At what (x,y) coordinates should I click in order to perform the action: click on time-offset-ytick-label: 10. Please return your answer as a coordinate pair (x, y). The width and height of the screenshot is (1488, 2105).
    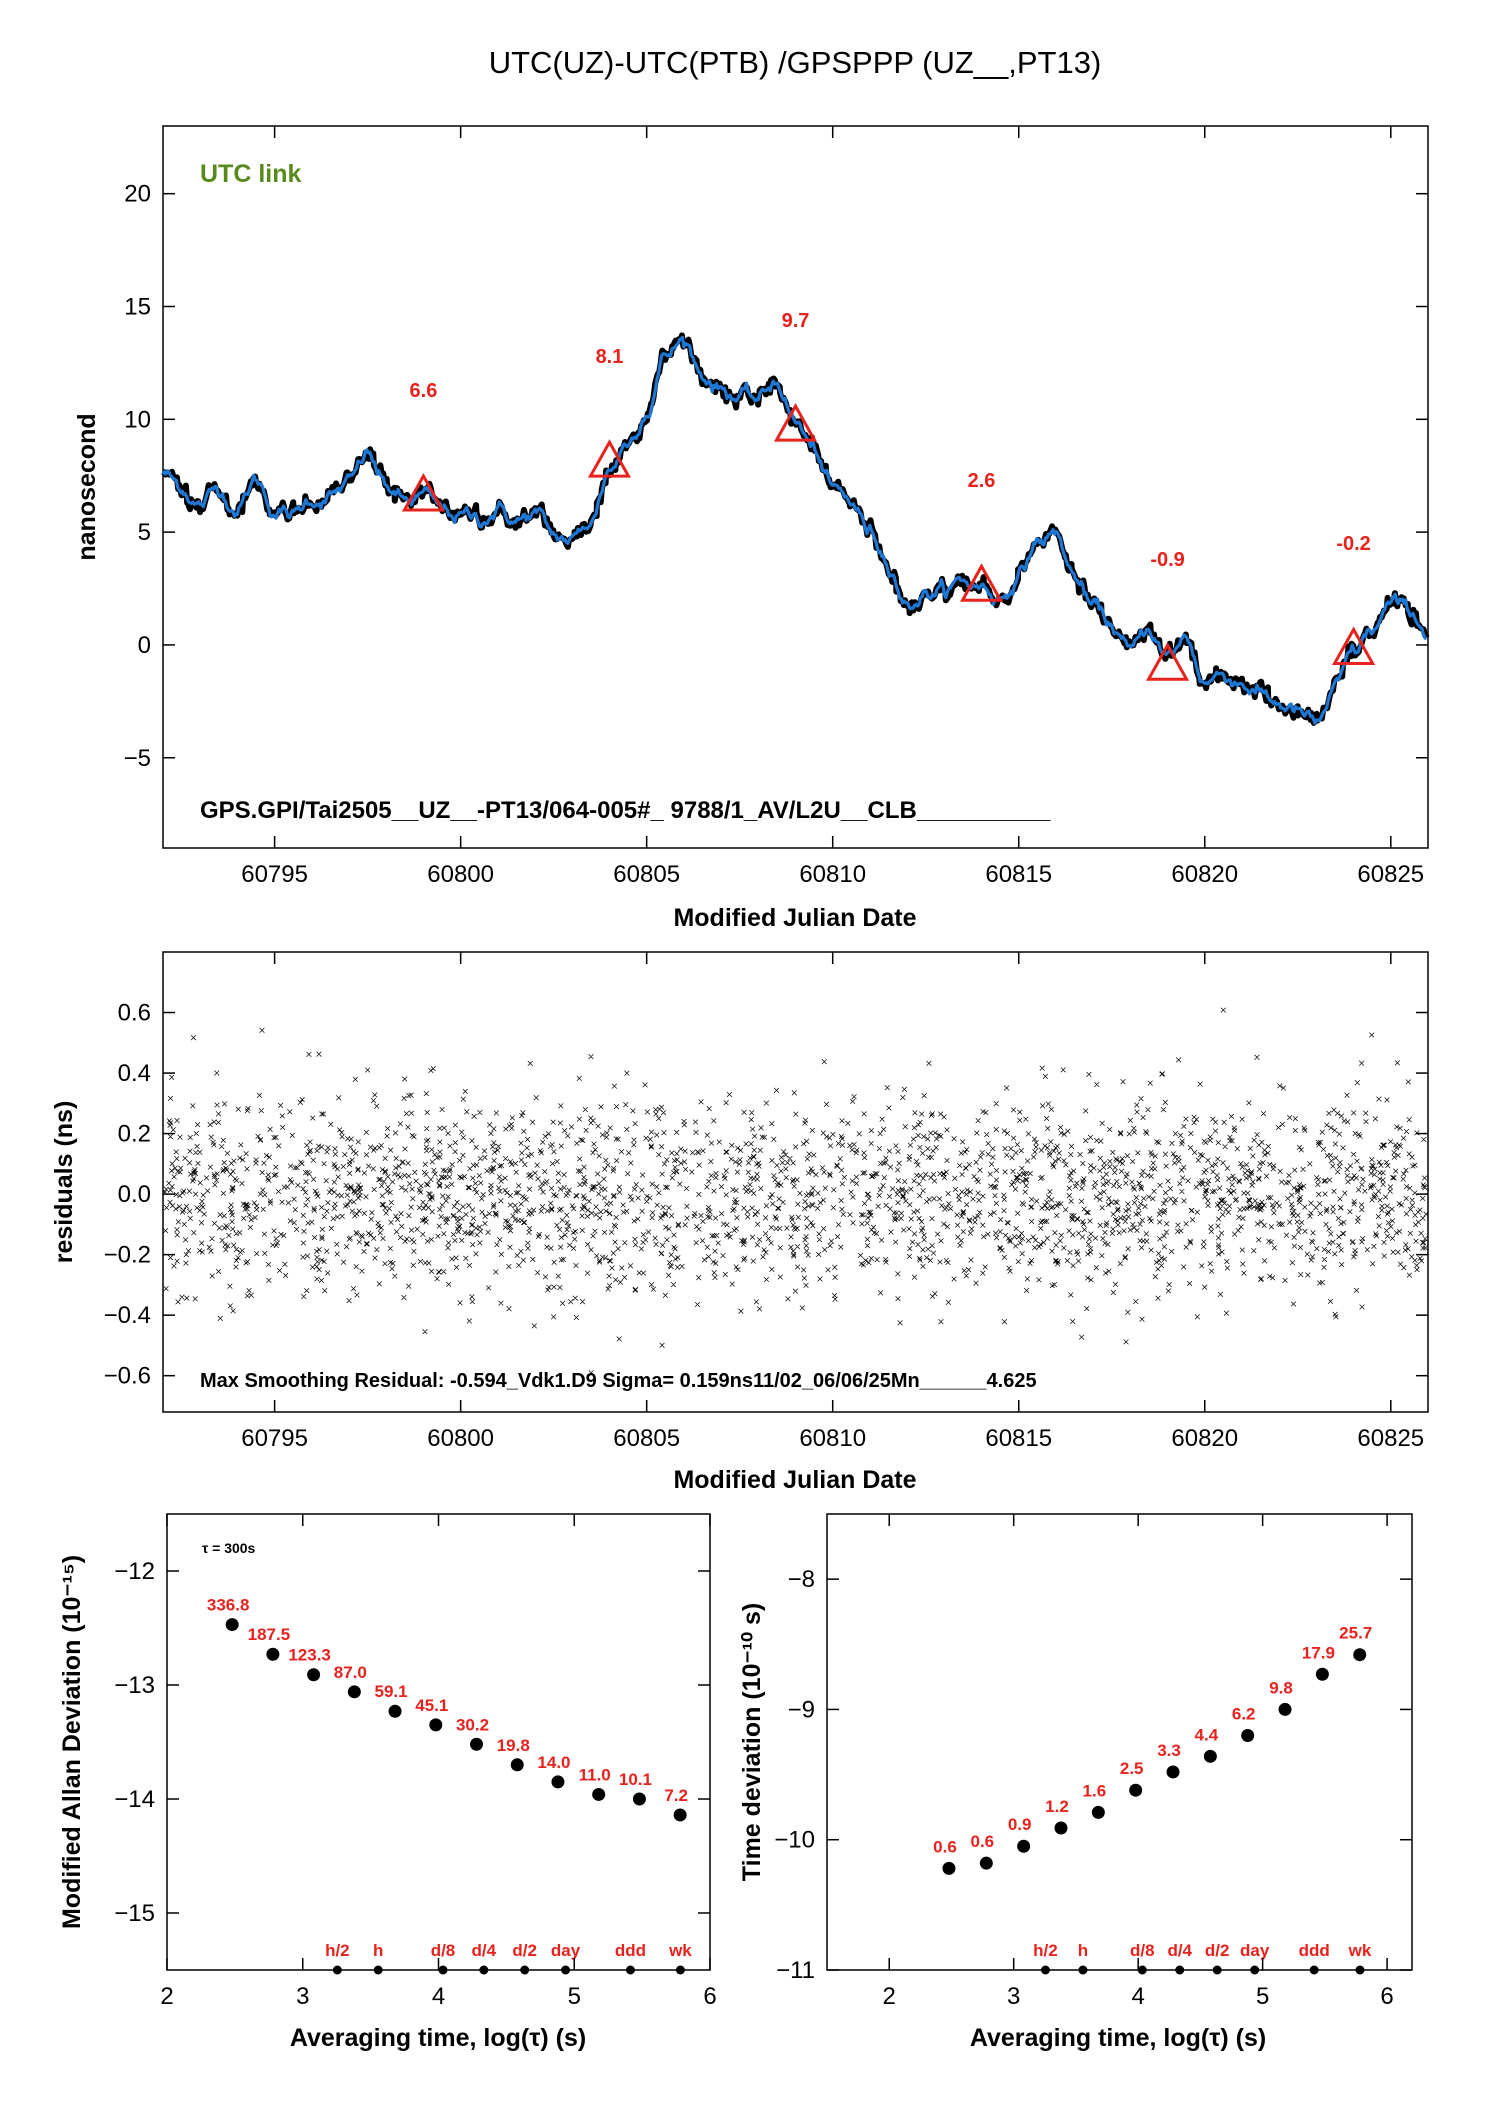
    Looking at the image, I should click on (137, 419).